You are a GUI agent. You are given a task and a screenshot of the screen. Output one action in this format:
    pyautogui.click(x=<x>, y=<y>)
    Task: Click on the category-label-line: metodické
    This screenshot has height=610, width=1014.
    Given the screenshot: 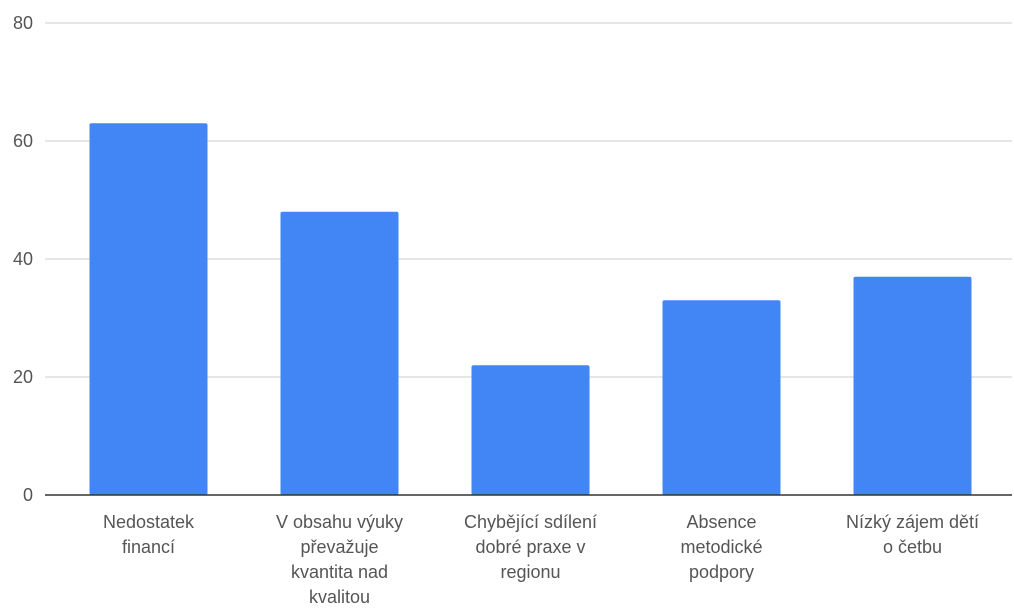 What is the action you would take?
    pyautogui.click(x=721, y=547)
    